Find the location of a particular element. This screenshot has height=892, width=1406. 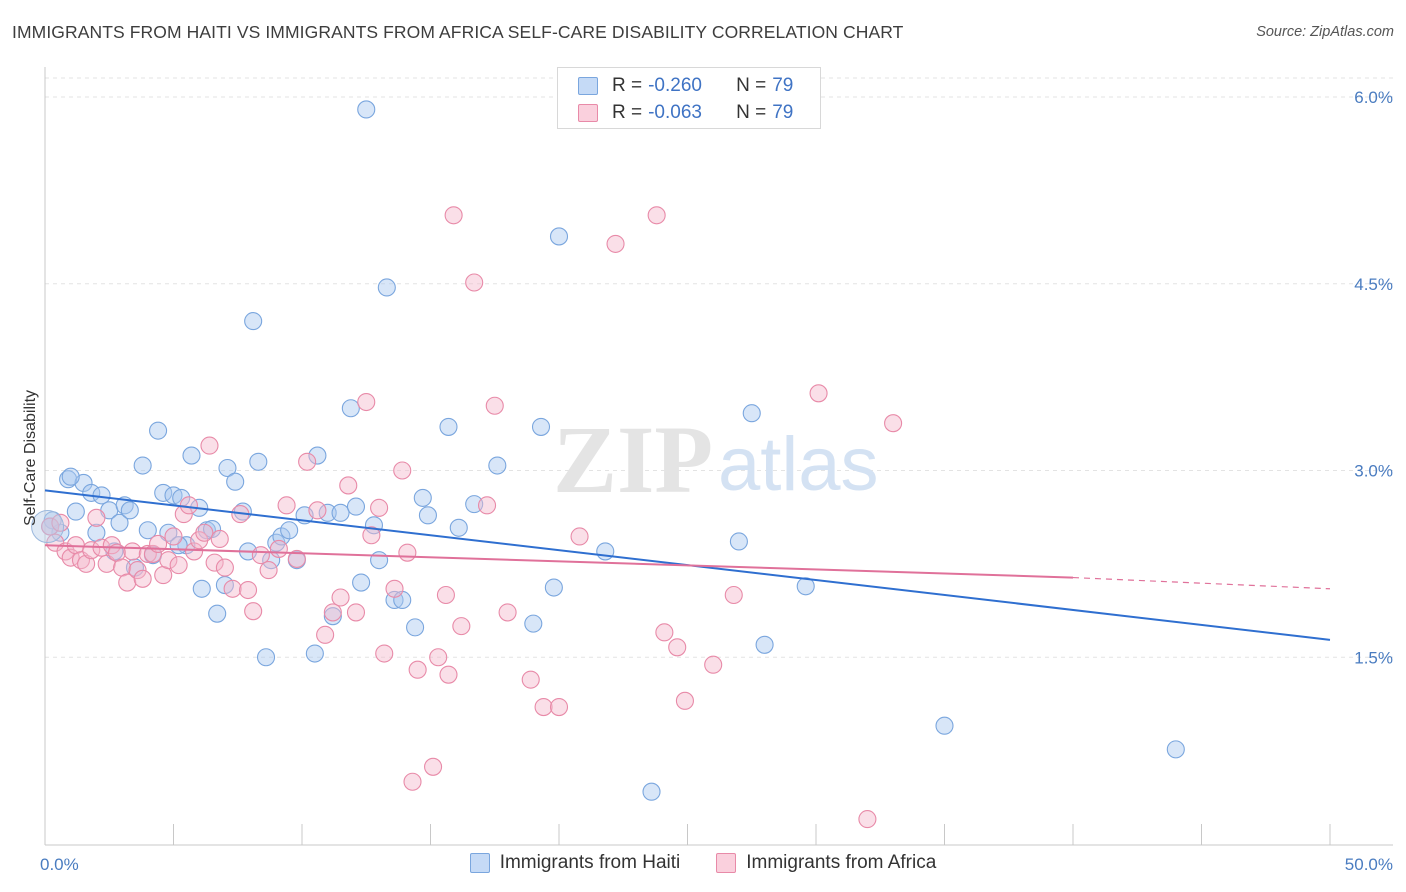

y-axis-label: Self-Care Disability is located at coordinates (30, 458).